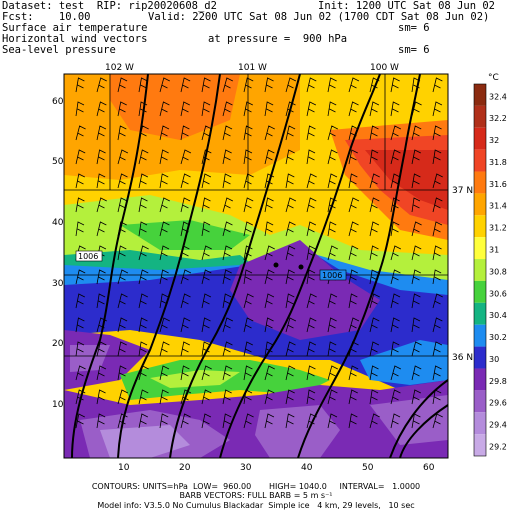 This screenshot has width=512, height=512. What do you see at coordinates (498, 206) in the screenshot?
I see `colorbar-label: 31.4` at bounding box center [498, 206].